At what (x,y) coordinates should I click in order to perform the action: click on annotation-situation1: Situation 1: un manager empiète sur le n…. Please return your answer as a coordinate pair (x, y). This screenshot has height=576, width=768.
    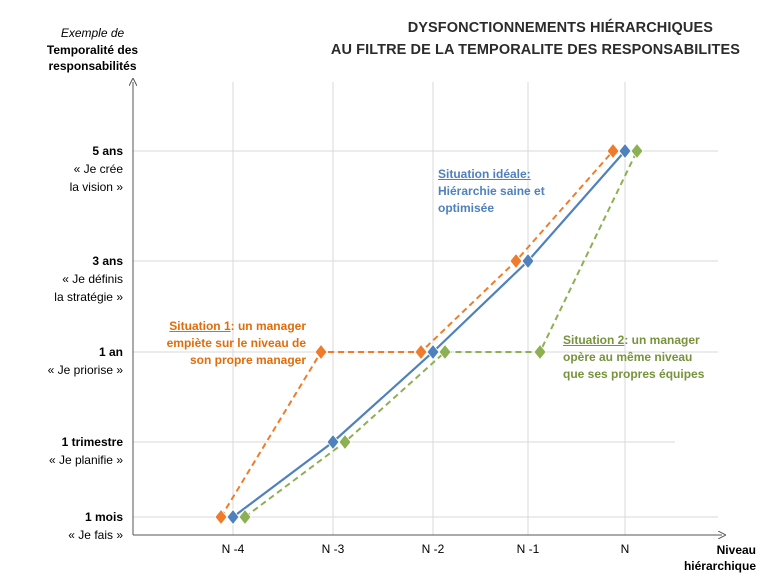
    Looking at the image, I should click on (236, 343).